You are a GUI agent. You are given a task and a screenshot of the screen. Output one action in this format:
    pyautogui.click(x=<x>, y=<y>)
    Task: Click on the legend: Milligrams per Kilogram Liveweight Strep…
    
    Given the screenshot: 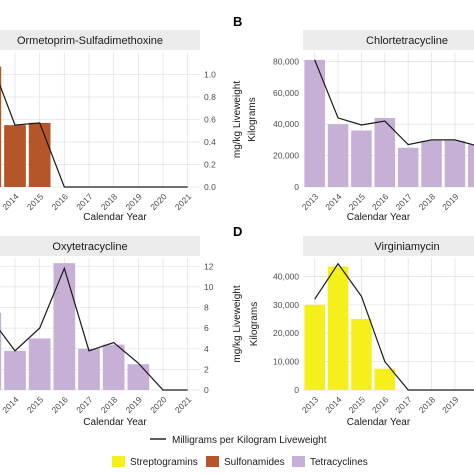 What is the action you would take?
    pyautogui.click(x=240, y=451)
    